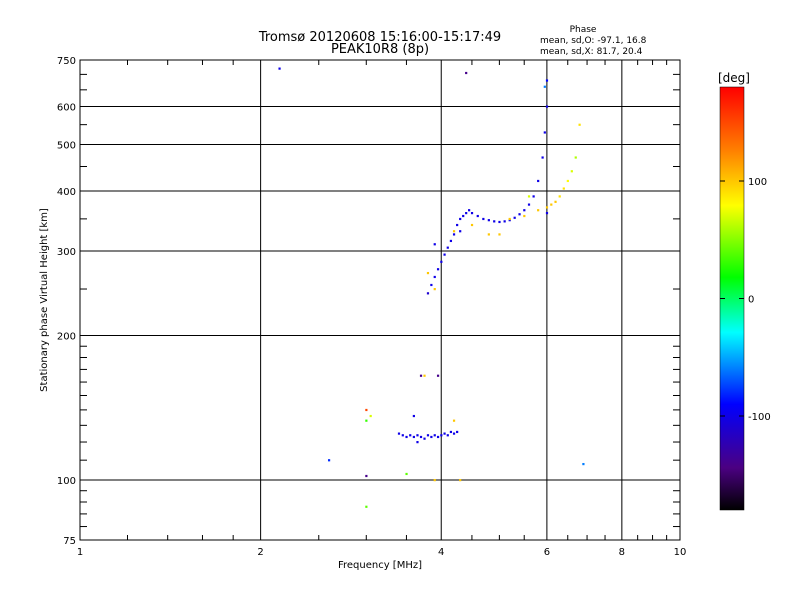 The image size is (800, 600). Describe the element at coordinates (80, 552) in the screenshot. I see `x-tick-label: 1` at that location.